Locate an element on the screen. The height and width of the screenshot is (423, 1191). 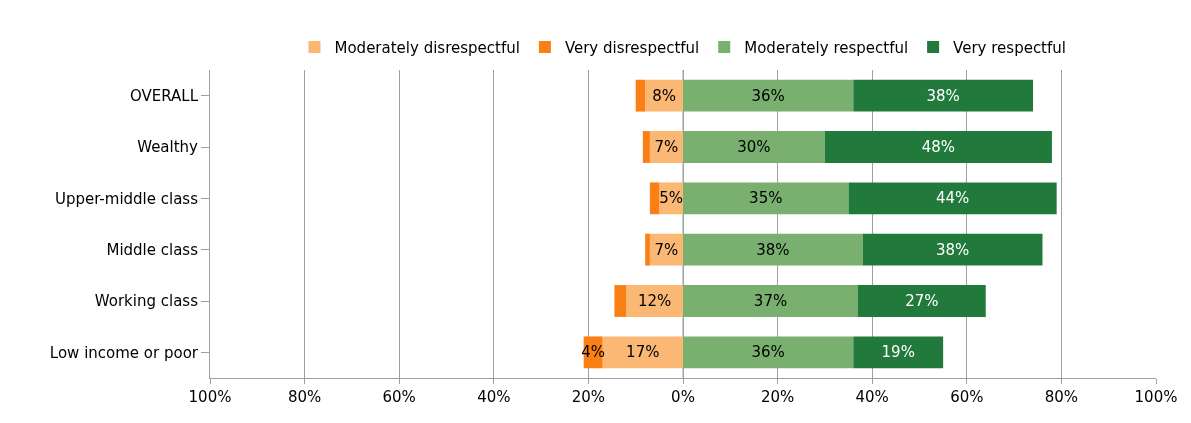
data-label: 19% is located at coordinates (898, 352).